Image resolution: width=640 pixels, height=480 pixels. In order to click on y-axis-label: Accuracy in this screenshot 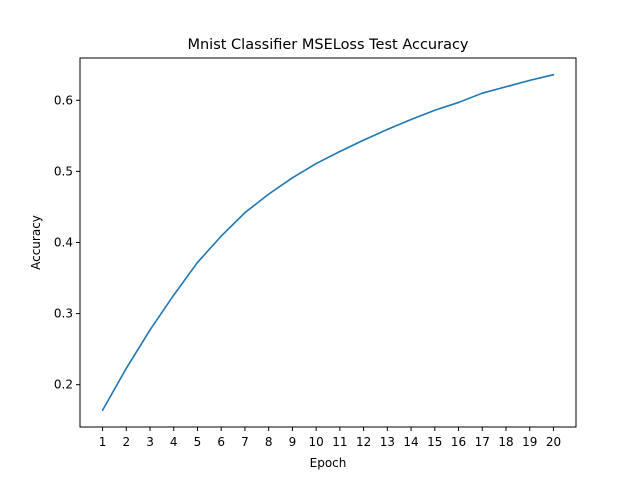, I will do `click(36, 242)`.